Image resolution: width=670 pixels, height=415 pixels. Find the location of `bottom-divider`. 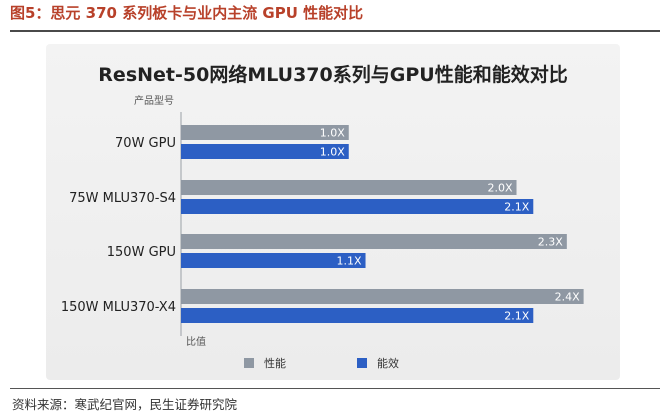

bottom-divider is located at coordinates (335, 388).